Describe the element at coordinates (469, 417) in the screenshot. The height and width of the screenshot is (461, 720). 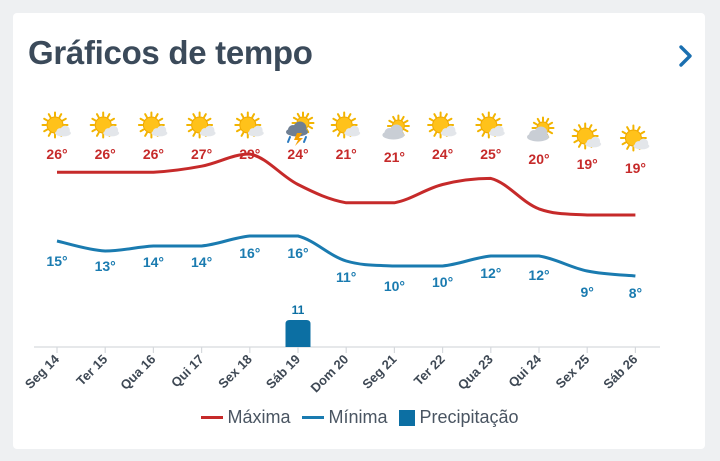
I see `legend-label-precip: Precipitação` at that location.